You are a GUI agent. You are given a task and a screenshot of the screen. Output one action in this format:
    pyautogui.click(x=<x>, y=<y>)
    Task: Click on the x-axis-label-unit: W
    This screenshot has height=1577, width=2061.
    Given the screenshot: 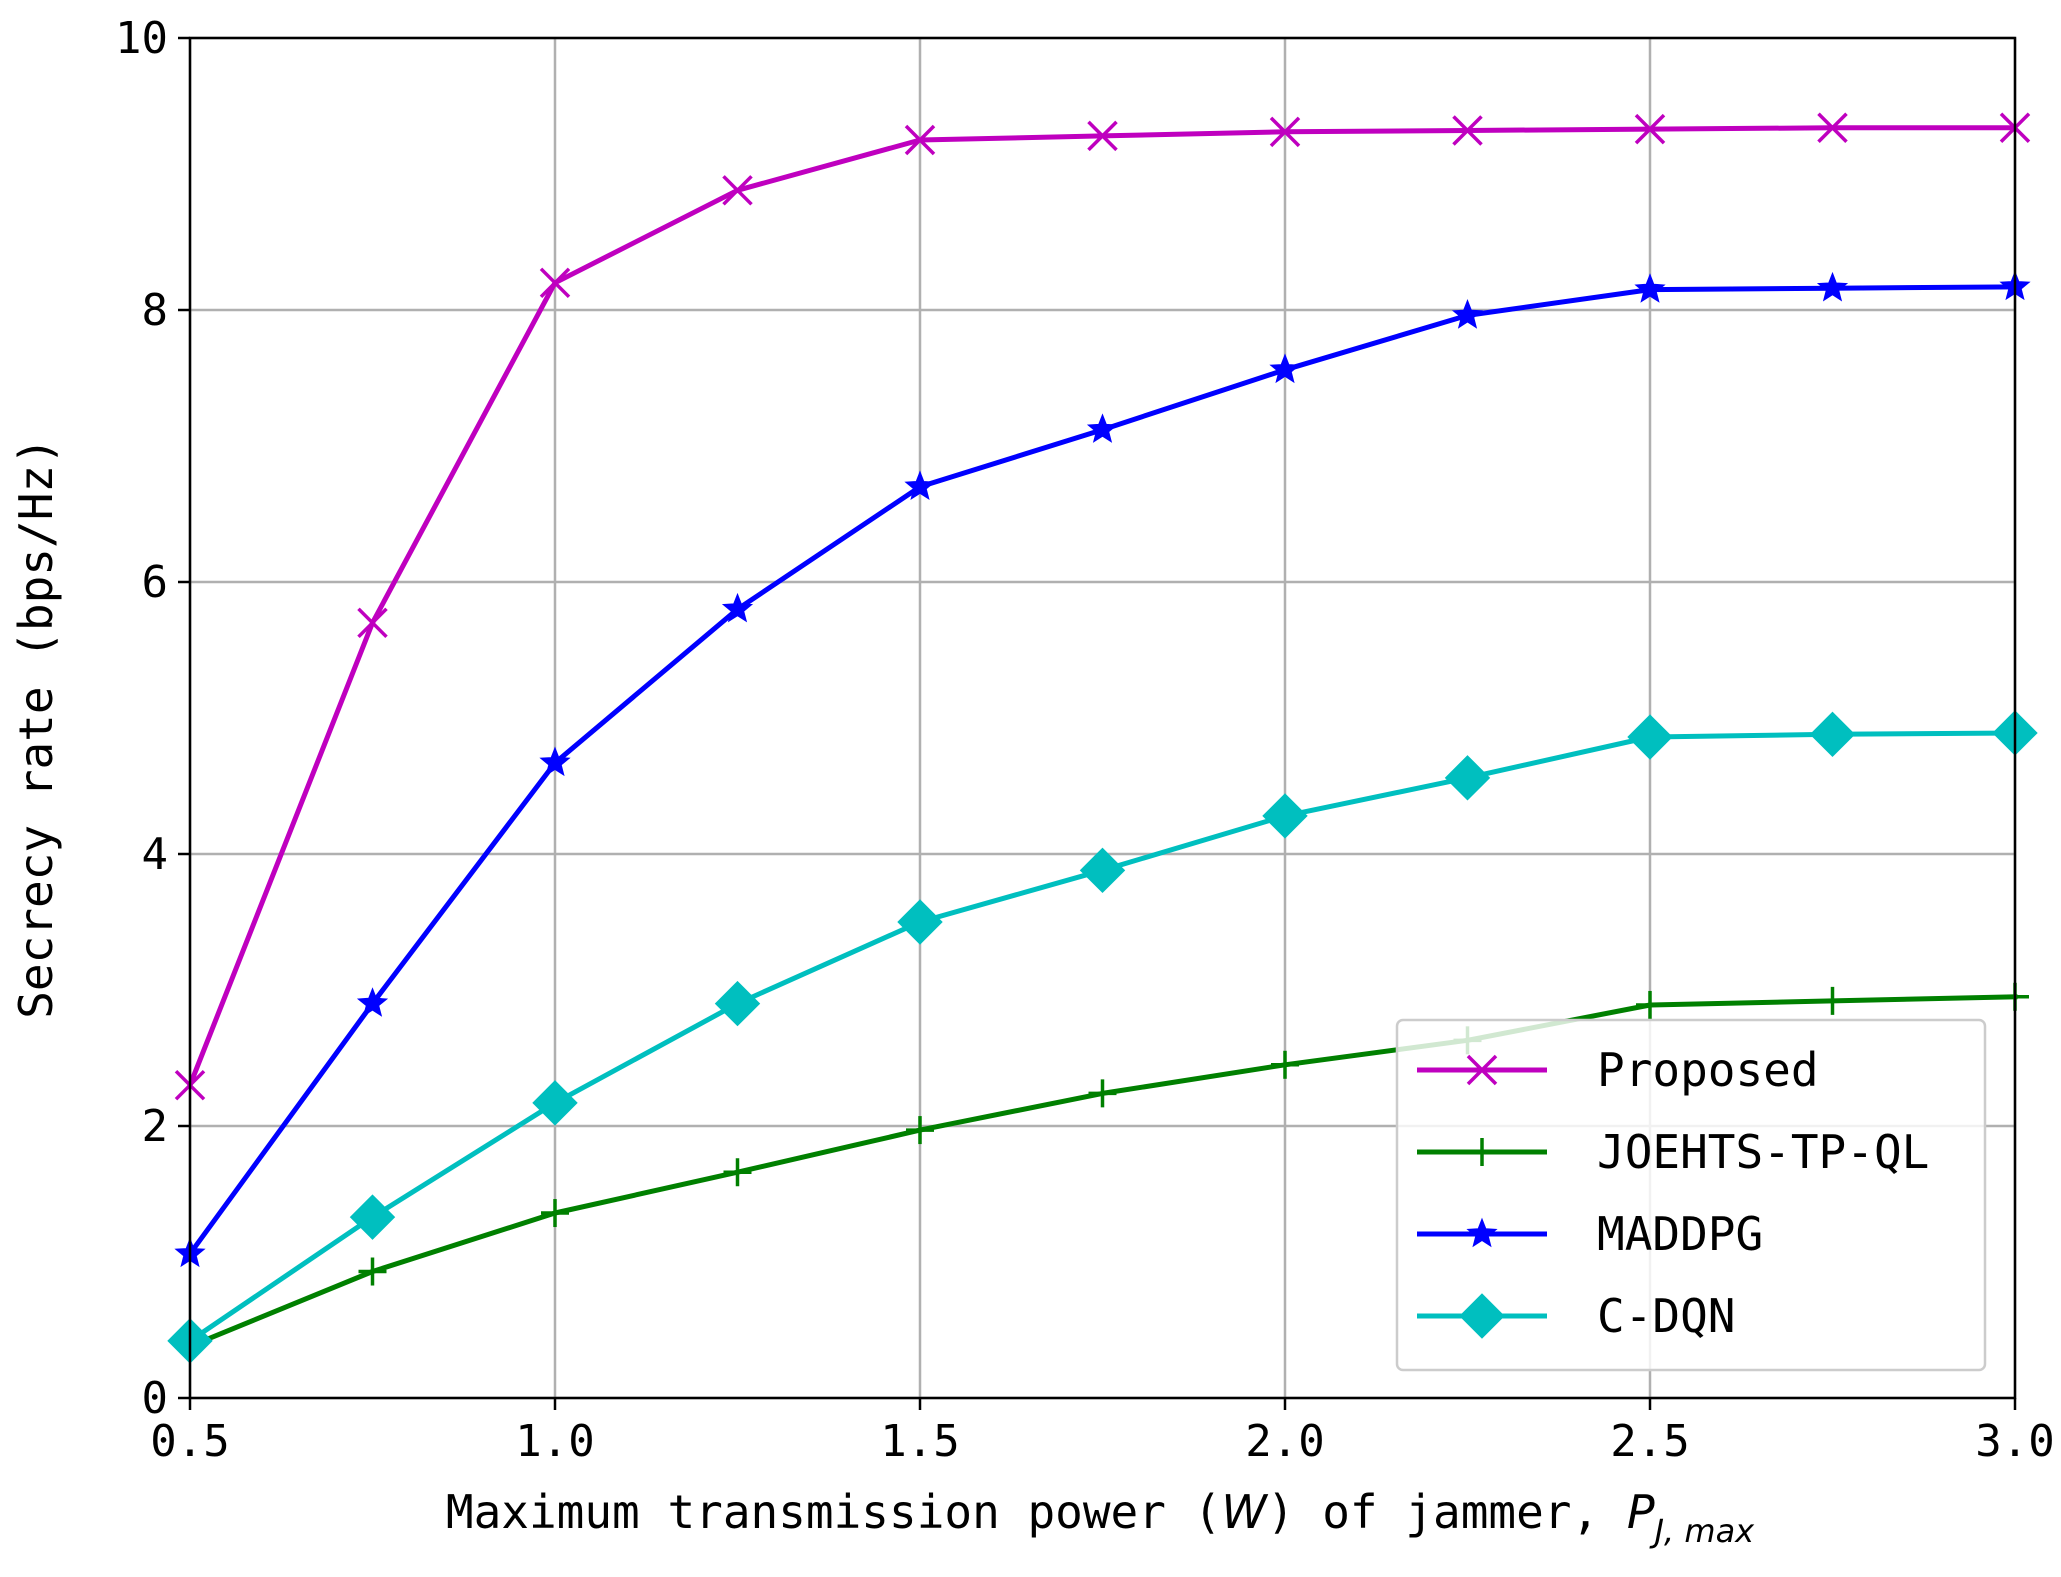 What is the action you would take?
    pyautogui.click(x=1244, y=1512)
    